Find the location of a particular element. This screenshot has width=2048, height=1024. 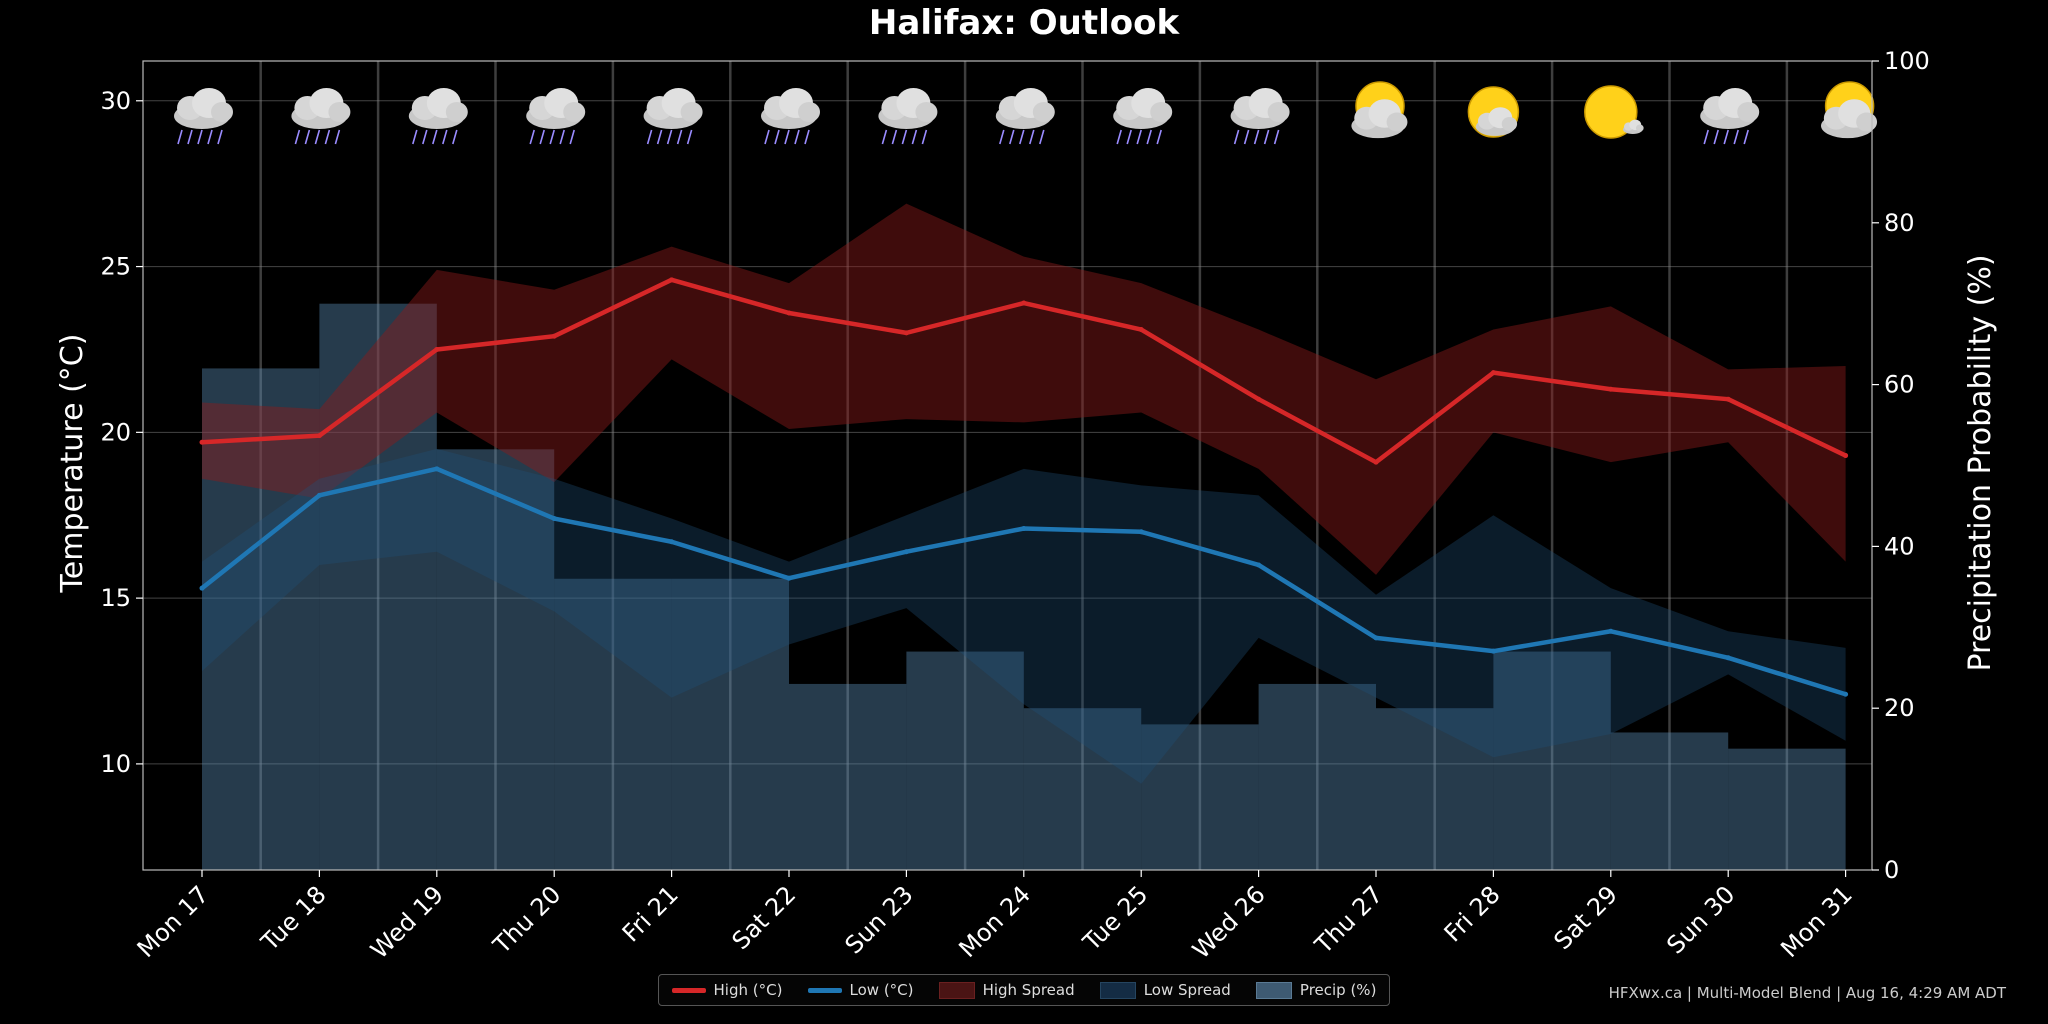

y2-tick-label: 100 is located at coordinates (1907, 61).